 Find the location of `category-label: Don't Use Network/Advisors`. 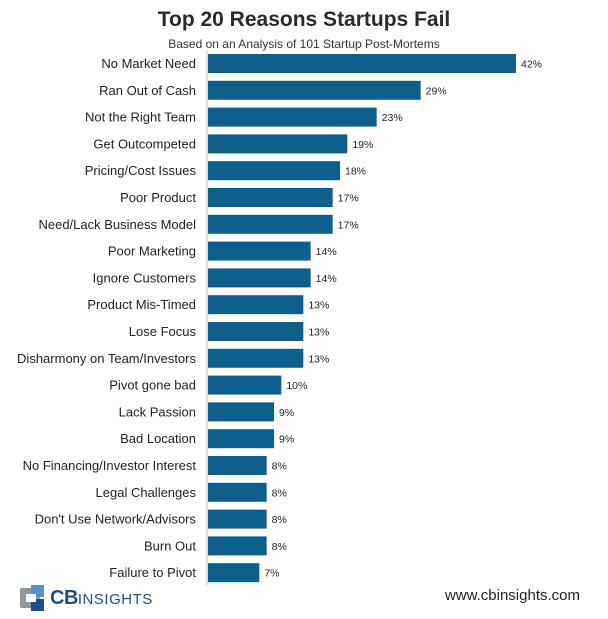

category-label: Don't Use Network/Advisors is located at coordinates (116, 519).